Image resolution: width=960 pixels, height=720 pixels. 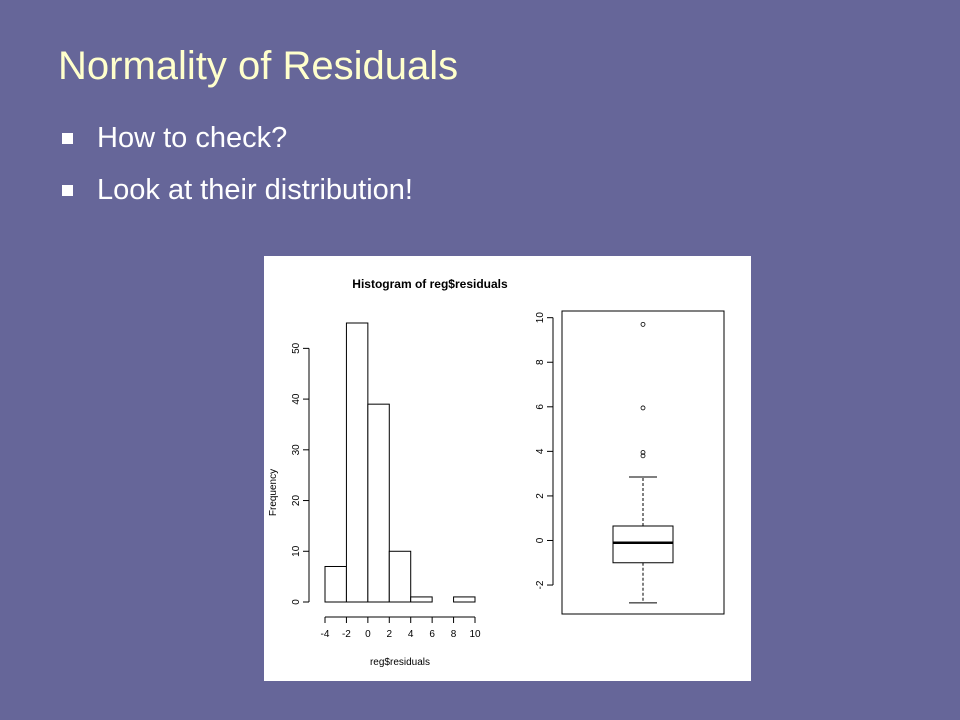 I want to click on bullet-text: How to check?, so click(x=192, y=138).